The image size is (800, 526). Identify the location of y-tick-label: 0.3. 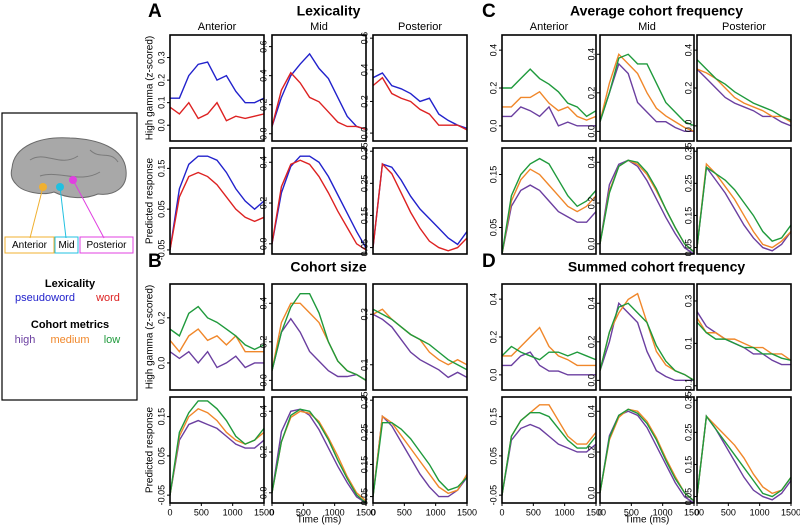
(161, 57).